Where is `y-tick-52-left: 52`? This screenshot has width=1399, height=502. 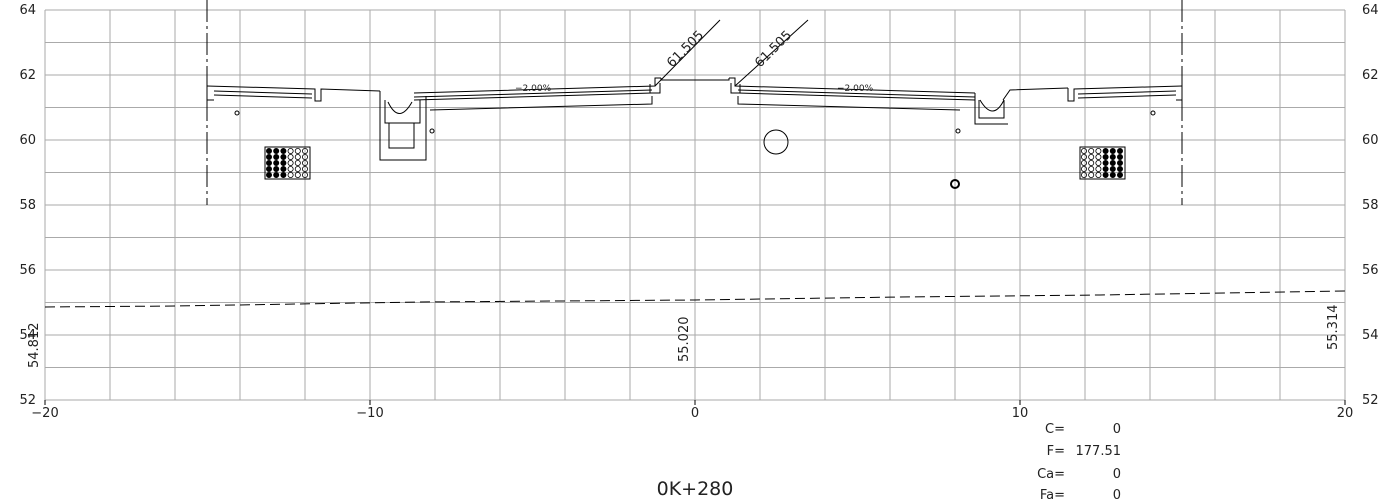
y-tick-52-left: 52 is located at coordinates (27, 400).